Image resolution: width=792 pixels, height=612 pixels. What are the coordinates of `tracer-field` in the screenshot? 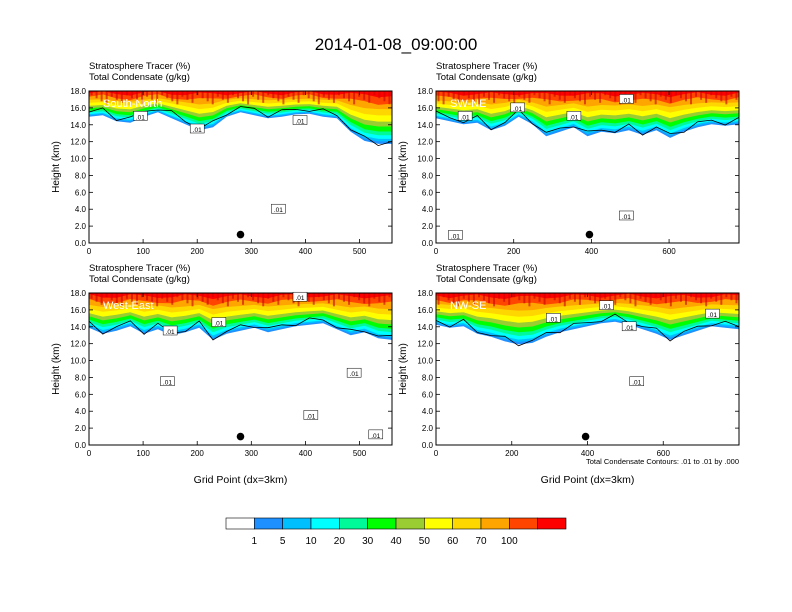 It's located at (240, 119).